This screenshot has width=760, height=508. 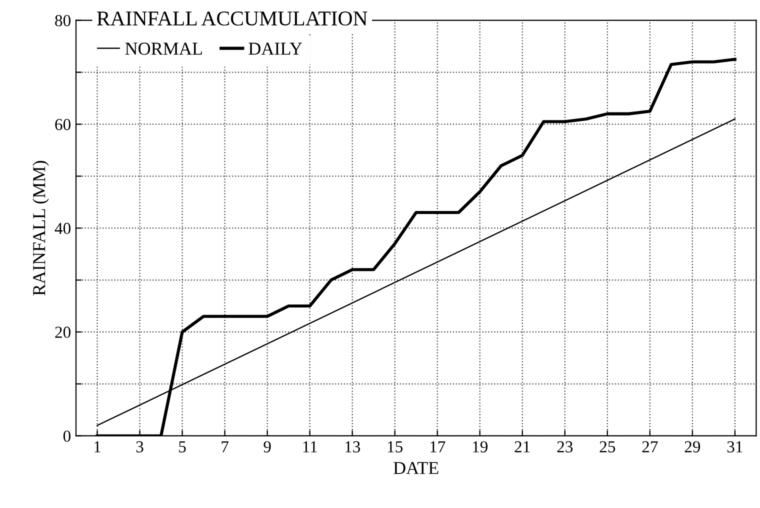 What do you see at coordinates (267, 446) in the screenshot?
I see `x-tick-label: 9` at bounding box center [267, 446].